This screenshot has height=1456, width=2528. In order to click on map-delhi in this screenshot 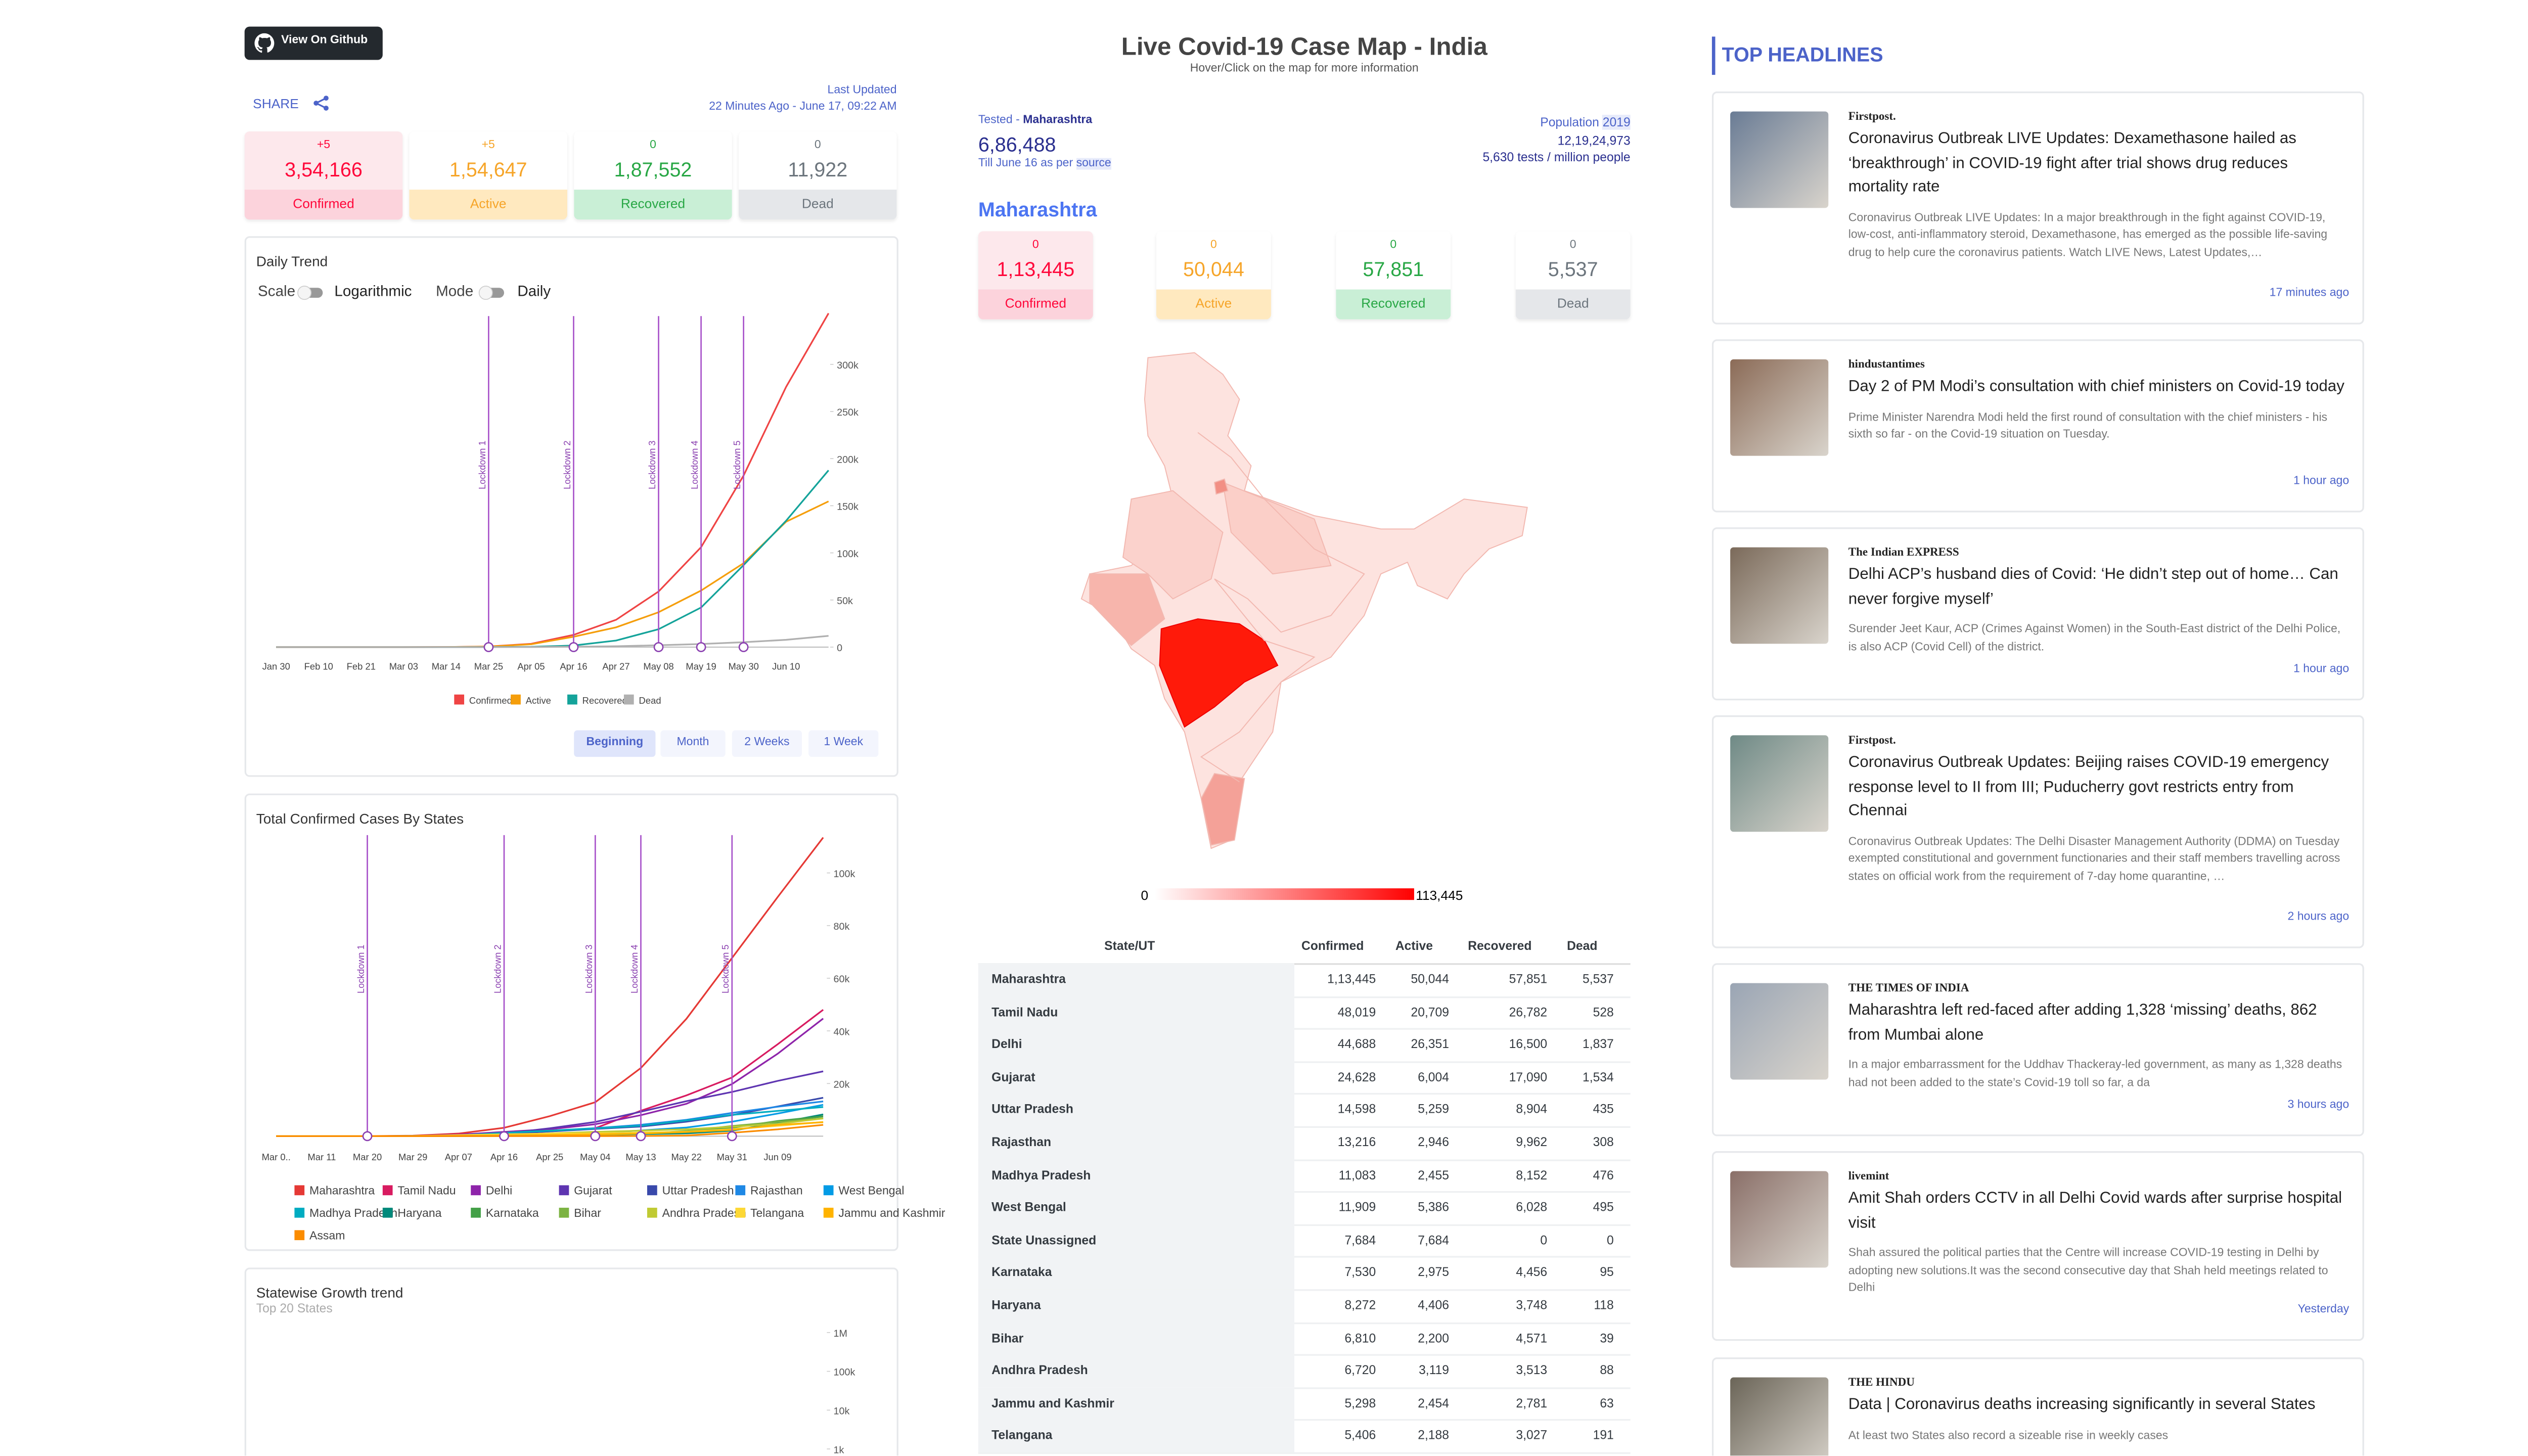, I will do `click(1221, 486)`.